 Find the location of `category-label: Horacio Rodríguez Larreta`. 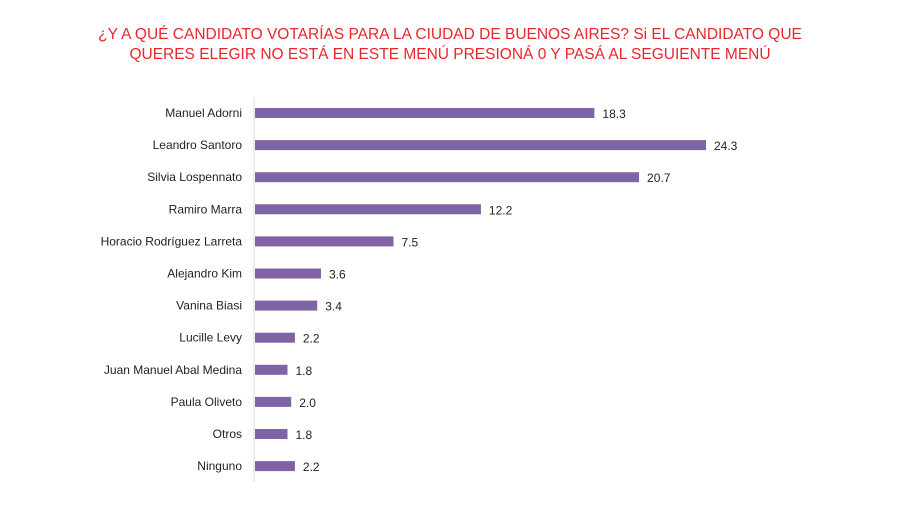

category-label: Horacio Rodríguez Larreta is located at coordinates (172, 241).